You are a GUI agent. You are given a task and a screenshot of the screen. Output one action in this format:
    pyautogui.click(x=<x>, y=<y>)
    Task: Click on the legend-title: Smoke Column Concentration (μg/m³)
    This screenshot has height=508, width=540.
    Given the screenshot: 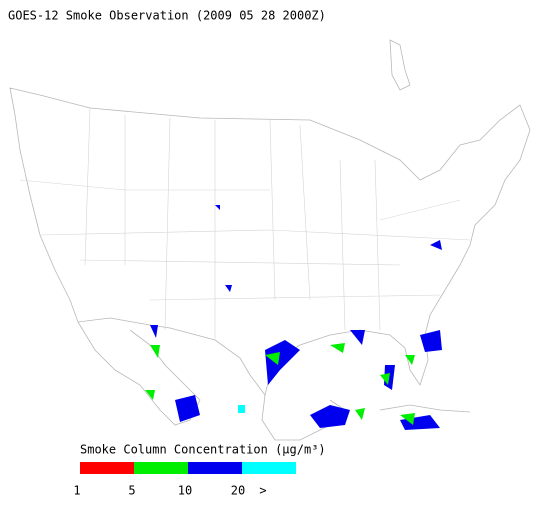 What is the action you would take?
    pyautogui.click(x=203, y=450)
    